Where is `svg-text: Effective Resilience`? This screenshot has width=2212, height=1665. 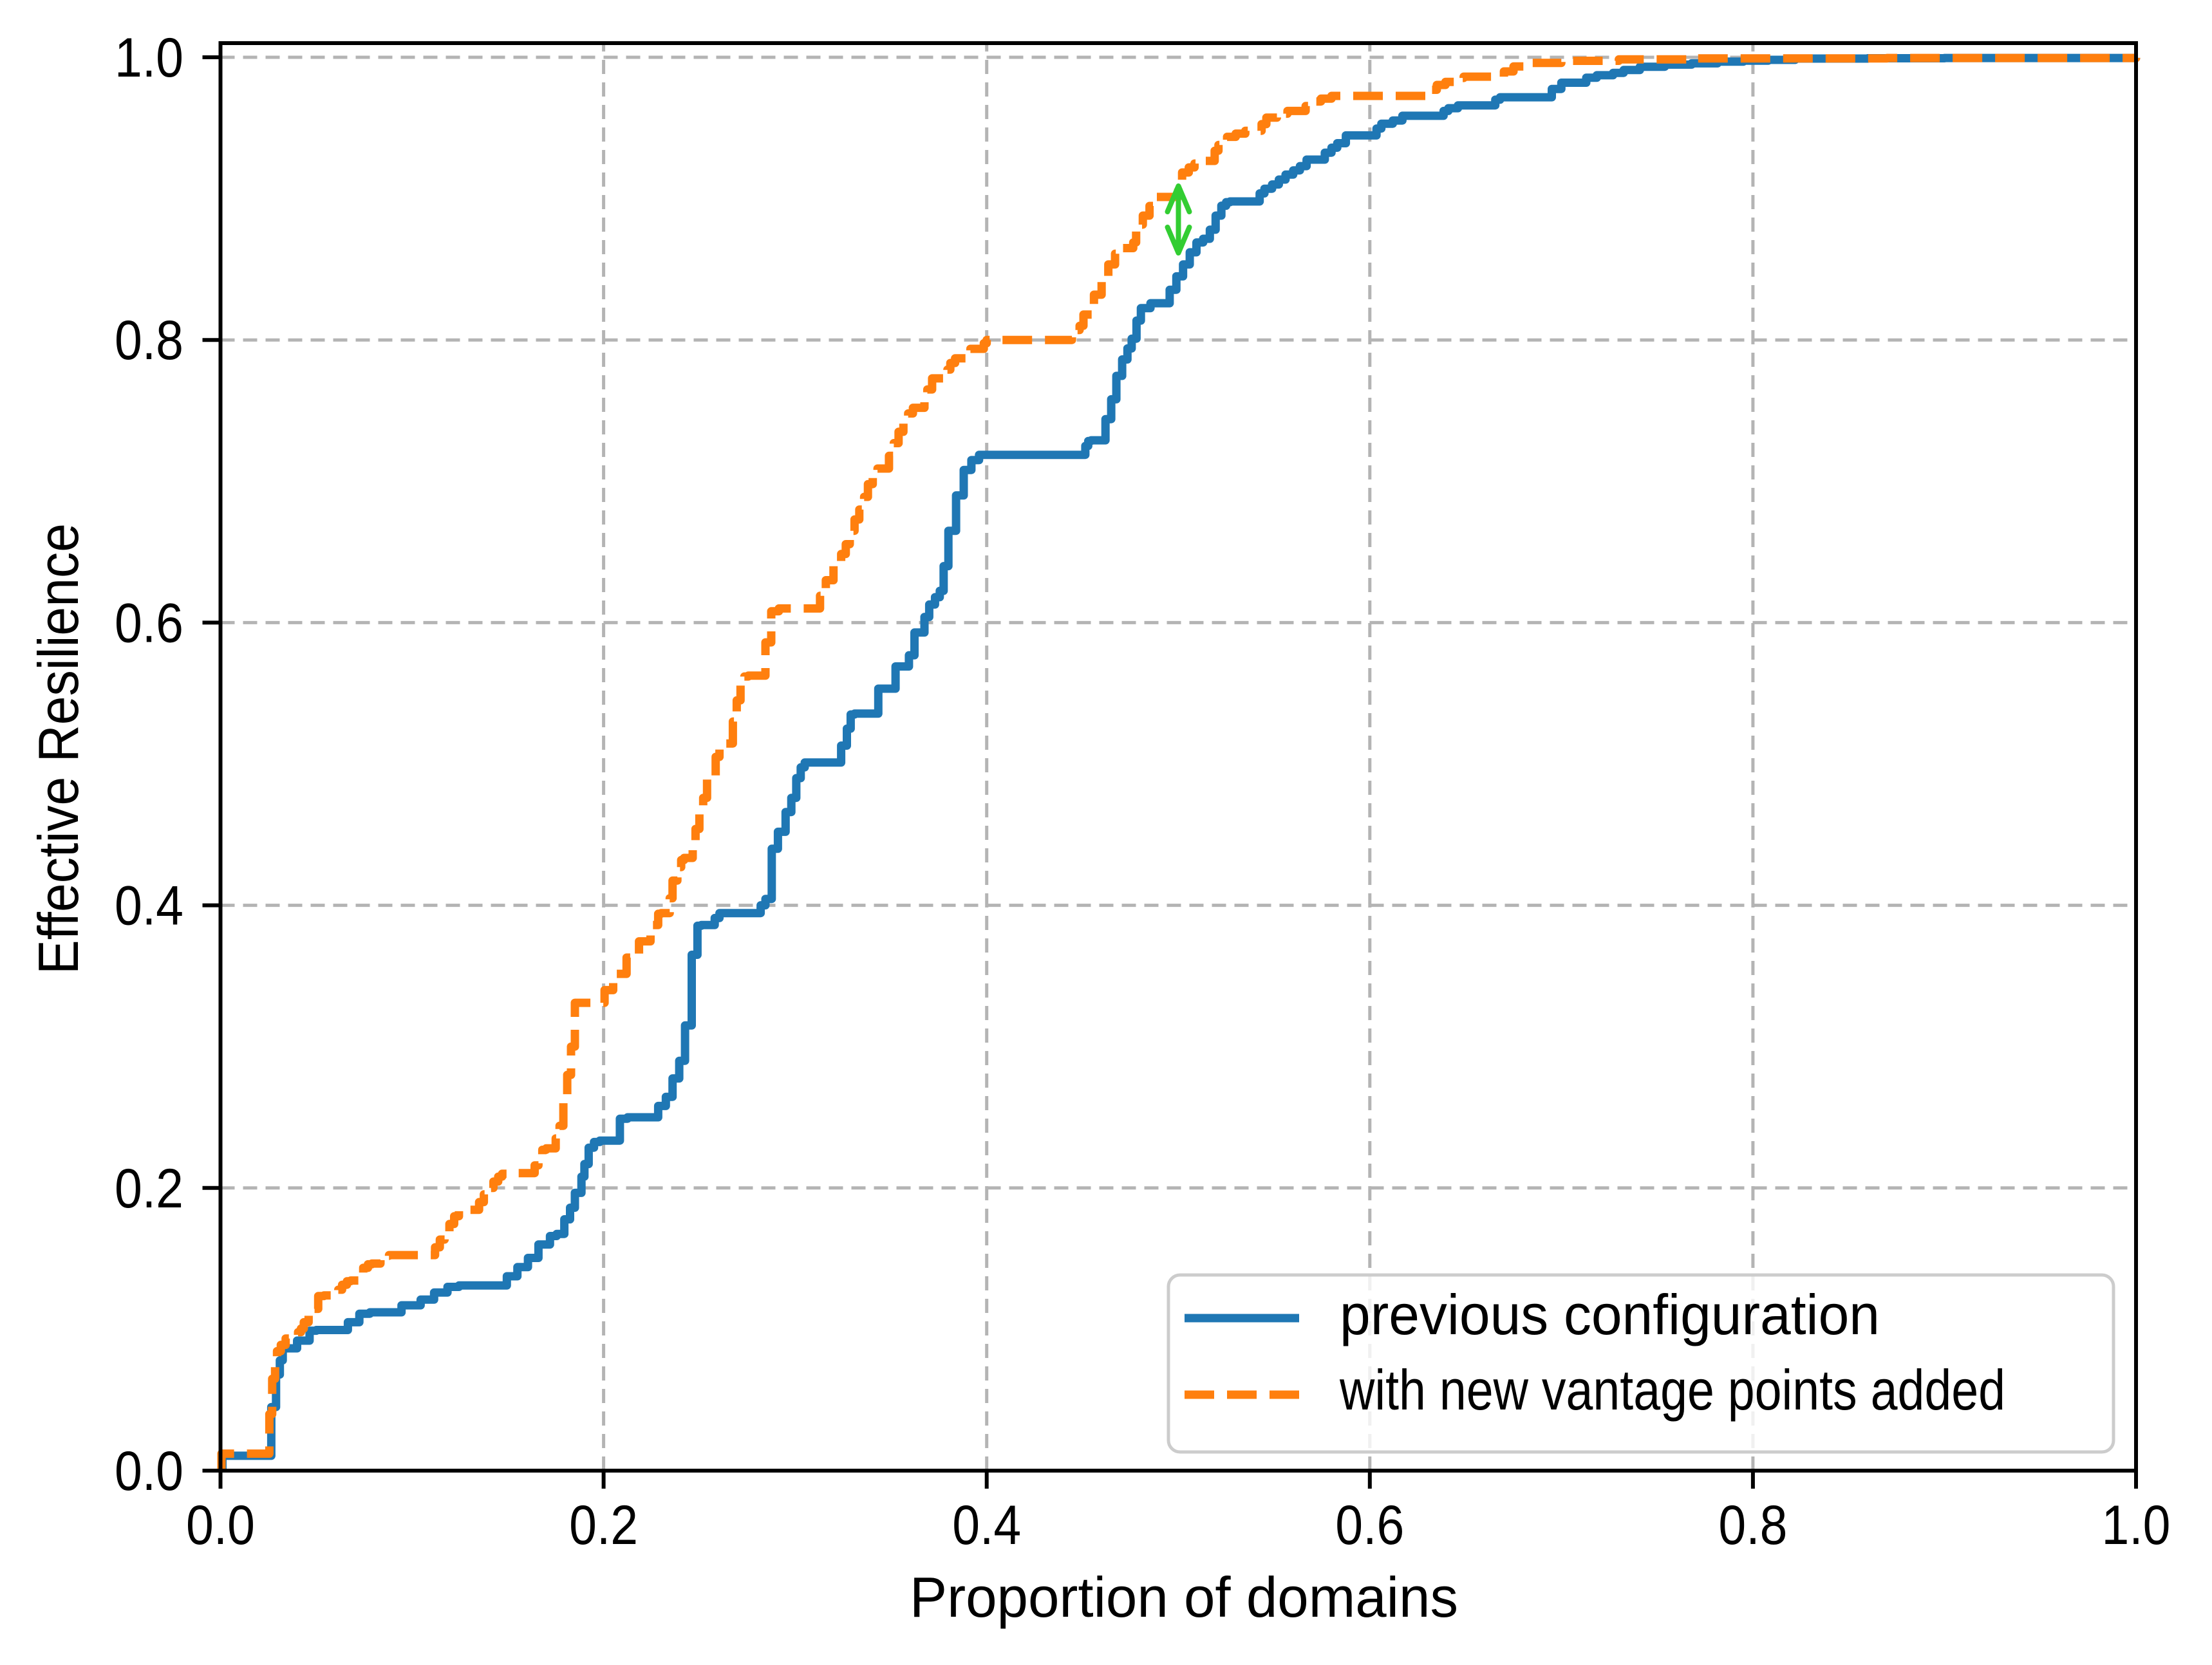
svg-text: Effective Resilience is located at coordinates (58, 749).